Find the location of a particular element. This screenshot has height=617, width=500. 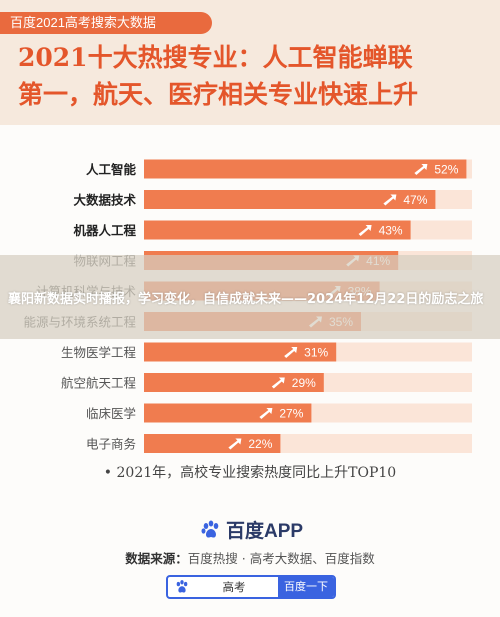

app-logo: 百度APP is located at coordinates (251, 529).